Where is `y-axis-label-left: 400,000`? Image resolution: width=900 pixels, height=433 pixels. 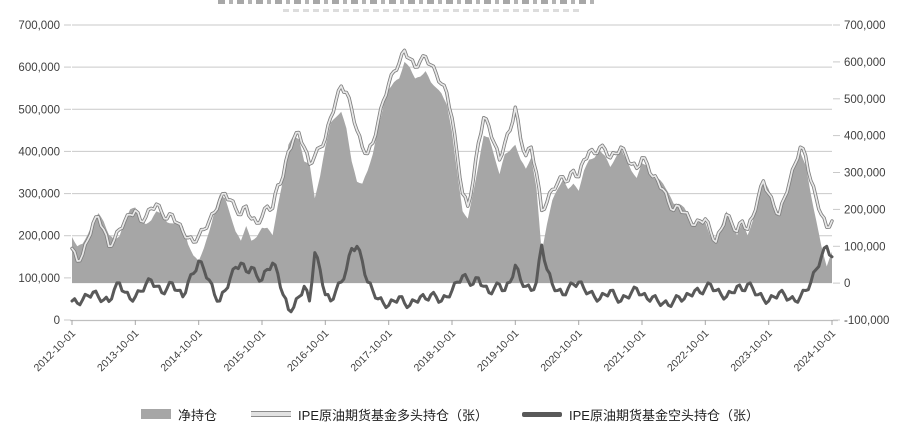 y-axis-label-left: 400,000 is located at coordinates (39, 152).